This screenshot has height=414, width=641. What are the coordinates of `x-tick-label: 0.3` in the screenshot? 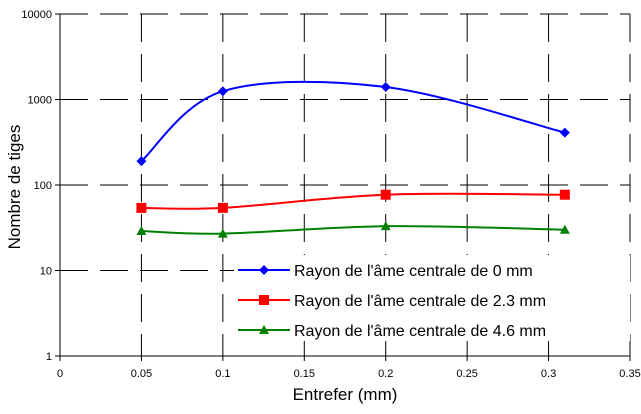 It's located at (548, 374).